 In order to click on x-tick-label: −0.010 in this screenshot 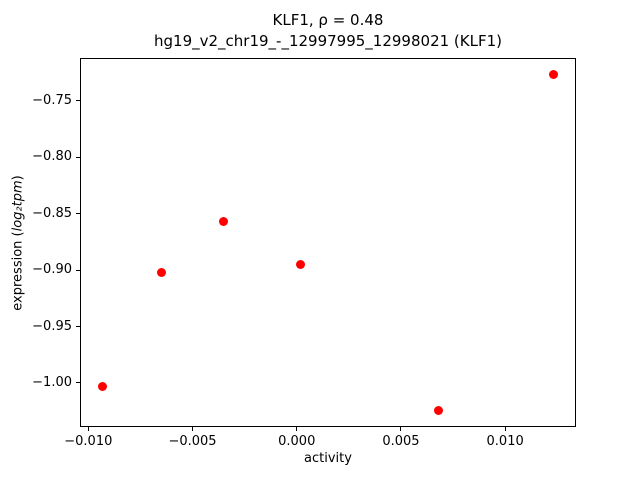, I will do `click(88, 441)`.